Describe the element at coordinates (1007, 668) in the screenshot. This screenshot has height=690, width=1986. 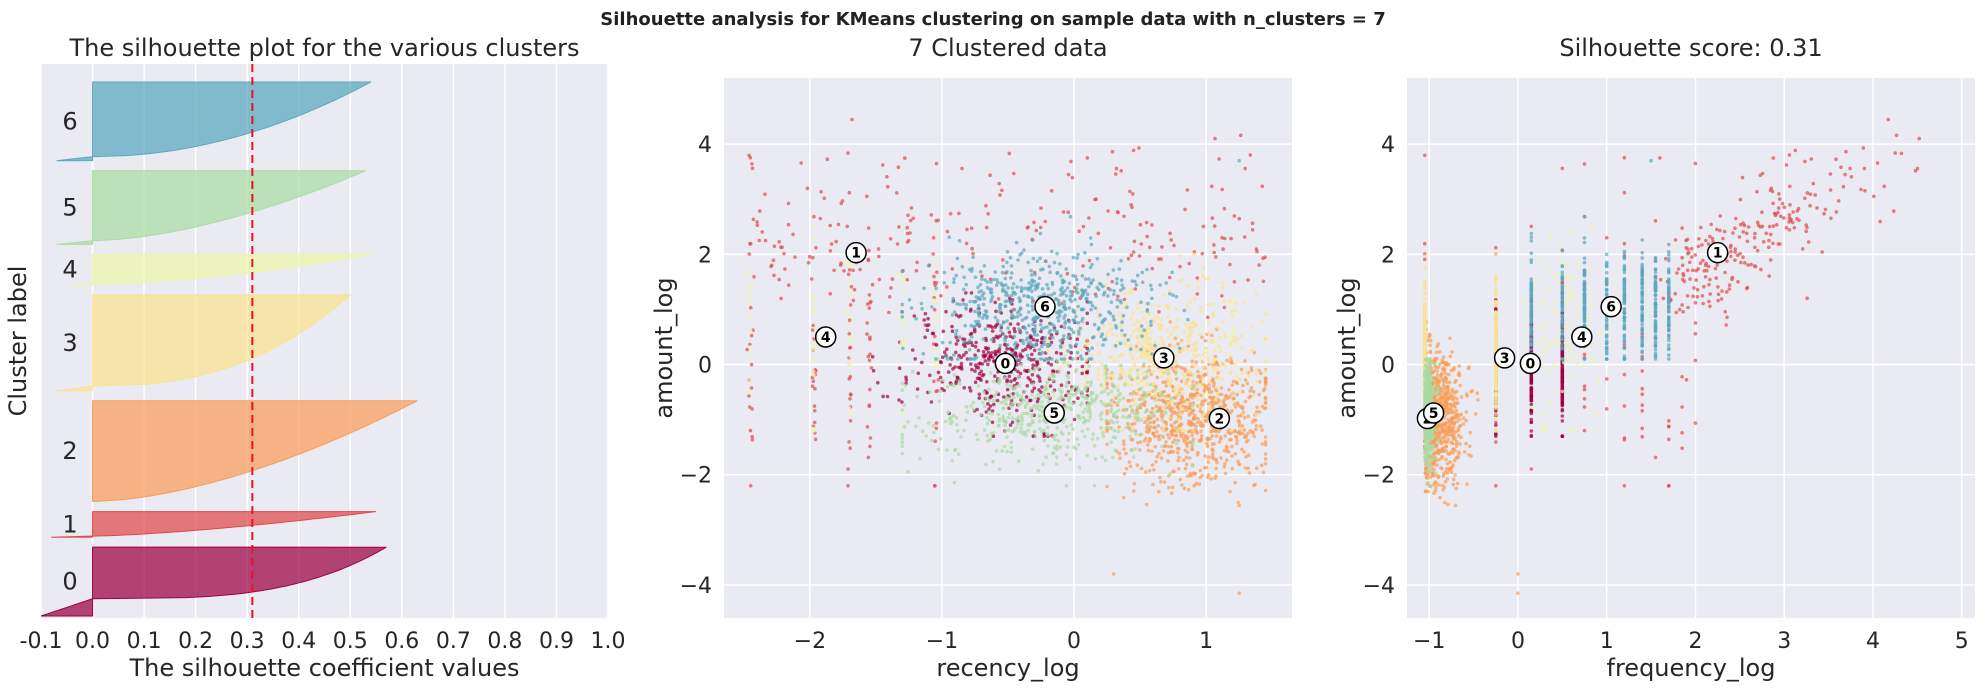
I see `clustered-x-axis-label: recency_log` at that location.